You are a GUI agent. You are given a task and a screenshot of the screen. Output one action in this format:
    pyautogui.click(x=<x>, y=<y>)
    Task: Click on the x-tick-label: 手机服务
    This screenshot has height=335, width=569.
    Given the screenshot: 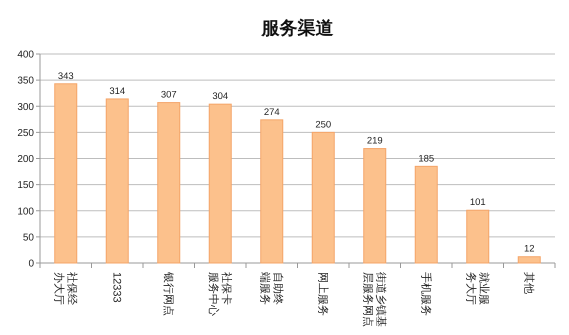 What is the action you would take?
    pyautogui.click(x=425, y=294)
    